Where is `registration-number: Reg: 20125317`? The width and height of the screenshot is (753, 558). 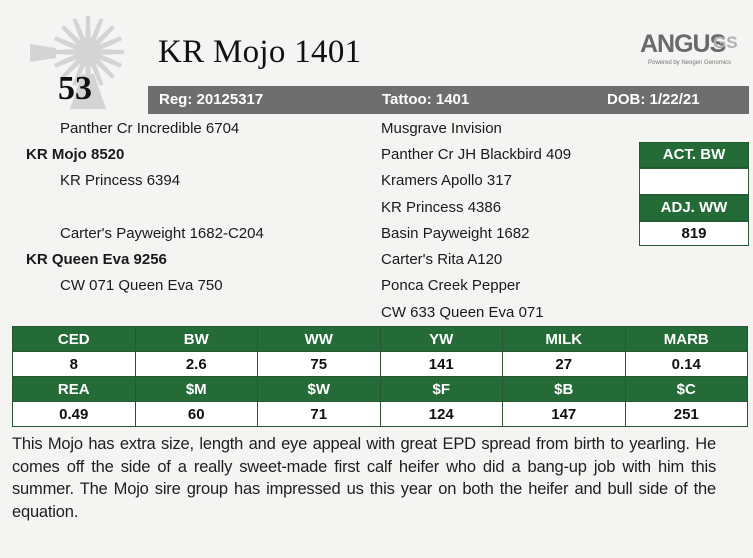 registration-number: Reg: 20125317 is located at coordinates (211, 99).